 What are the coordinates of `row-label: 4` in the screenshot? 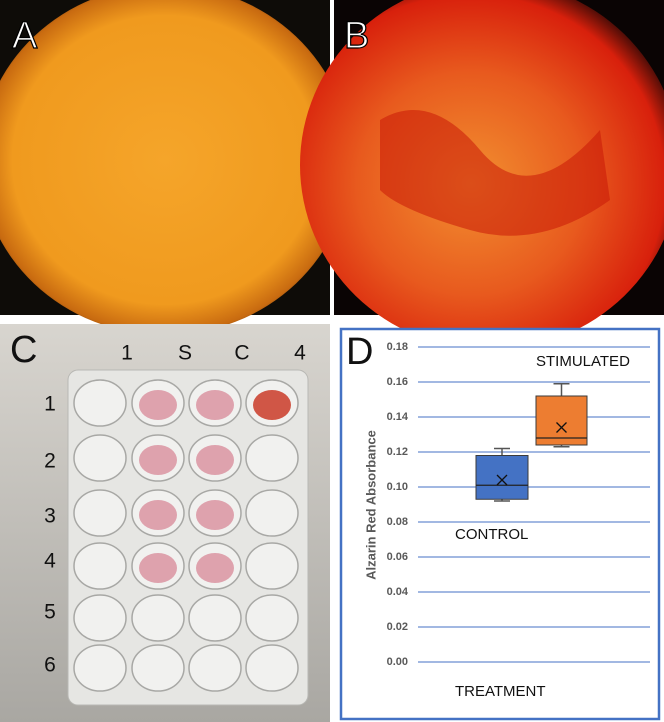 It's located at (50, 561).